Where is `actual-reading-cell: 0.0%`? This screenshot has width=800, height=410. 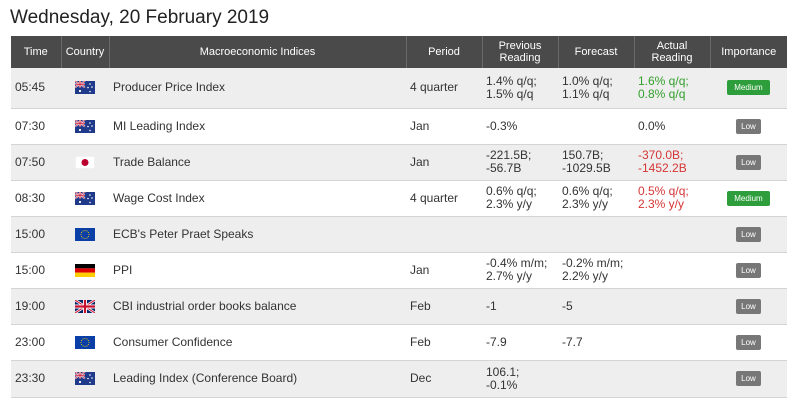
actual-reading-cell: 0.0% is located at coordinates (672, 126).